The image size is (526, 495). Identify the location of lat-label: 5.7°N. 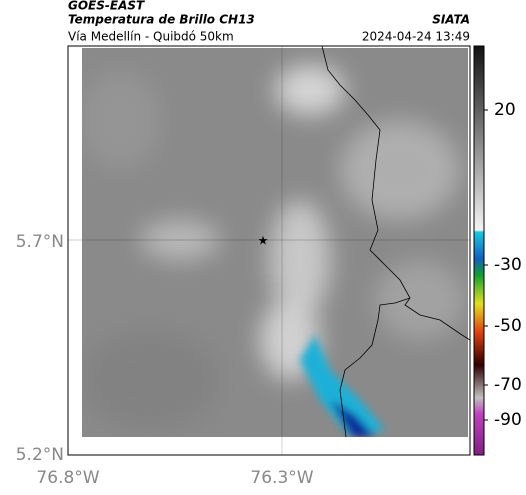
(40, 242).